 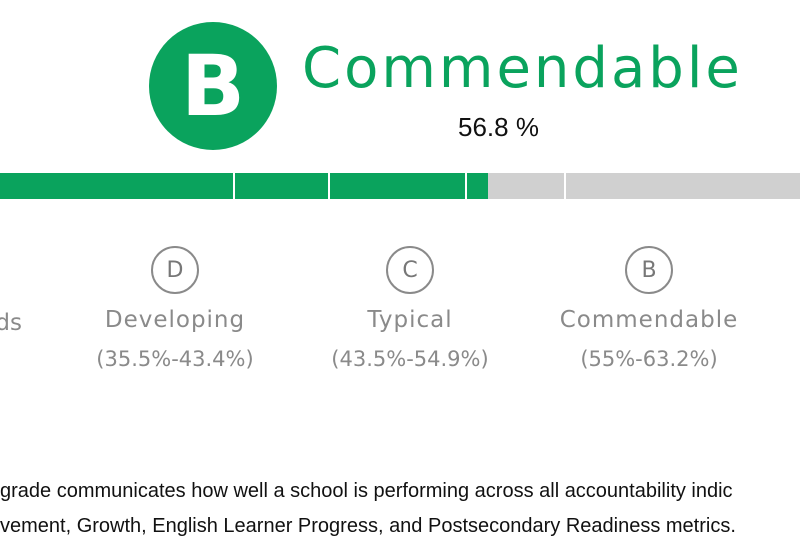 I want to click on level-name: Typical, so click(x=410, y=320).